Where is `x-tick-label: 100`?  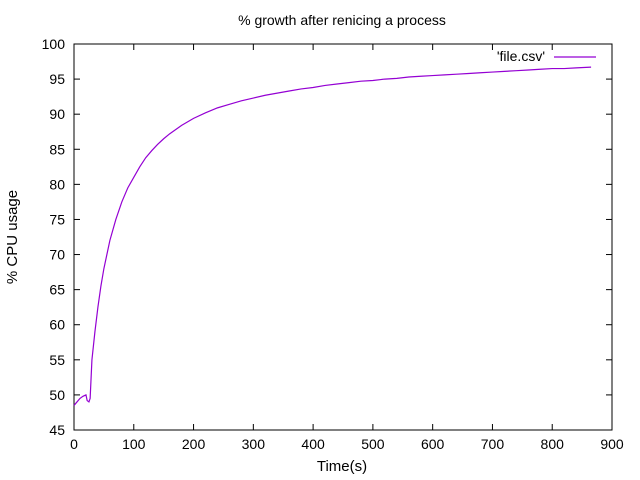
x-tick-label: 100 is located at coordinates (134, 444).